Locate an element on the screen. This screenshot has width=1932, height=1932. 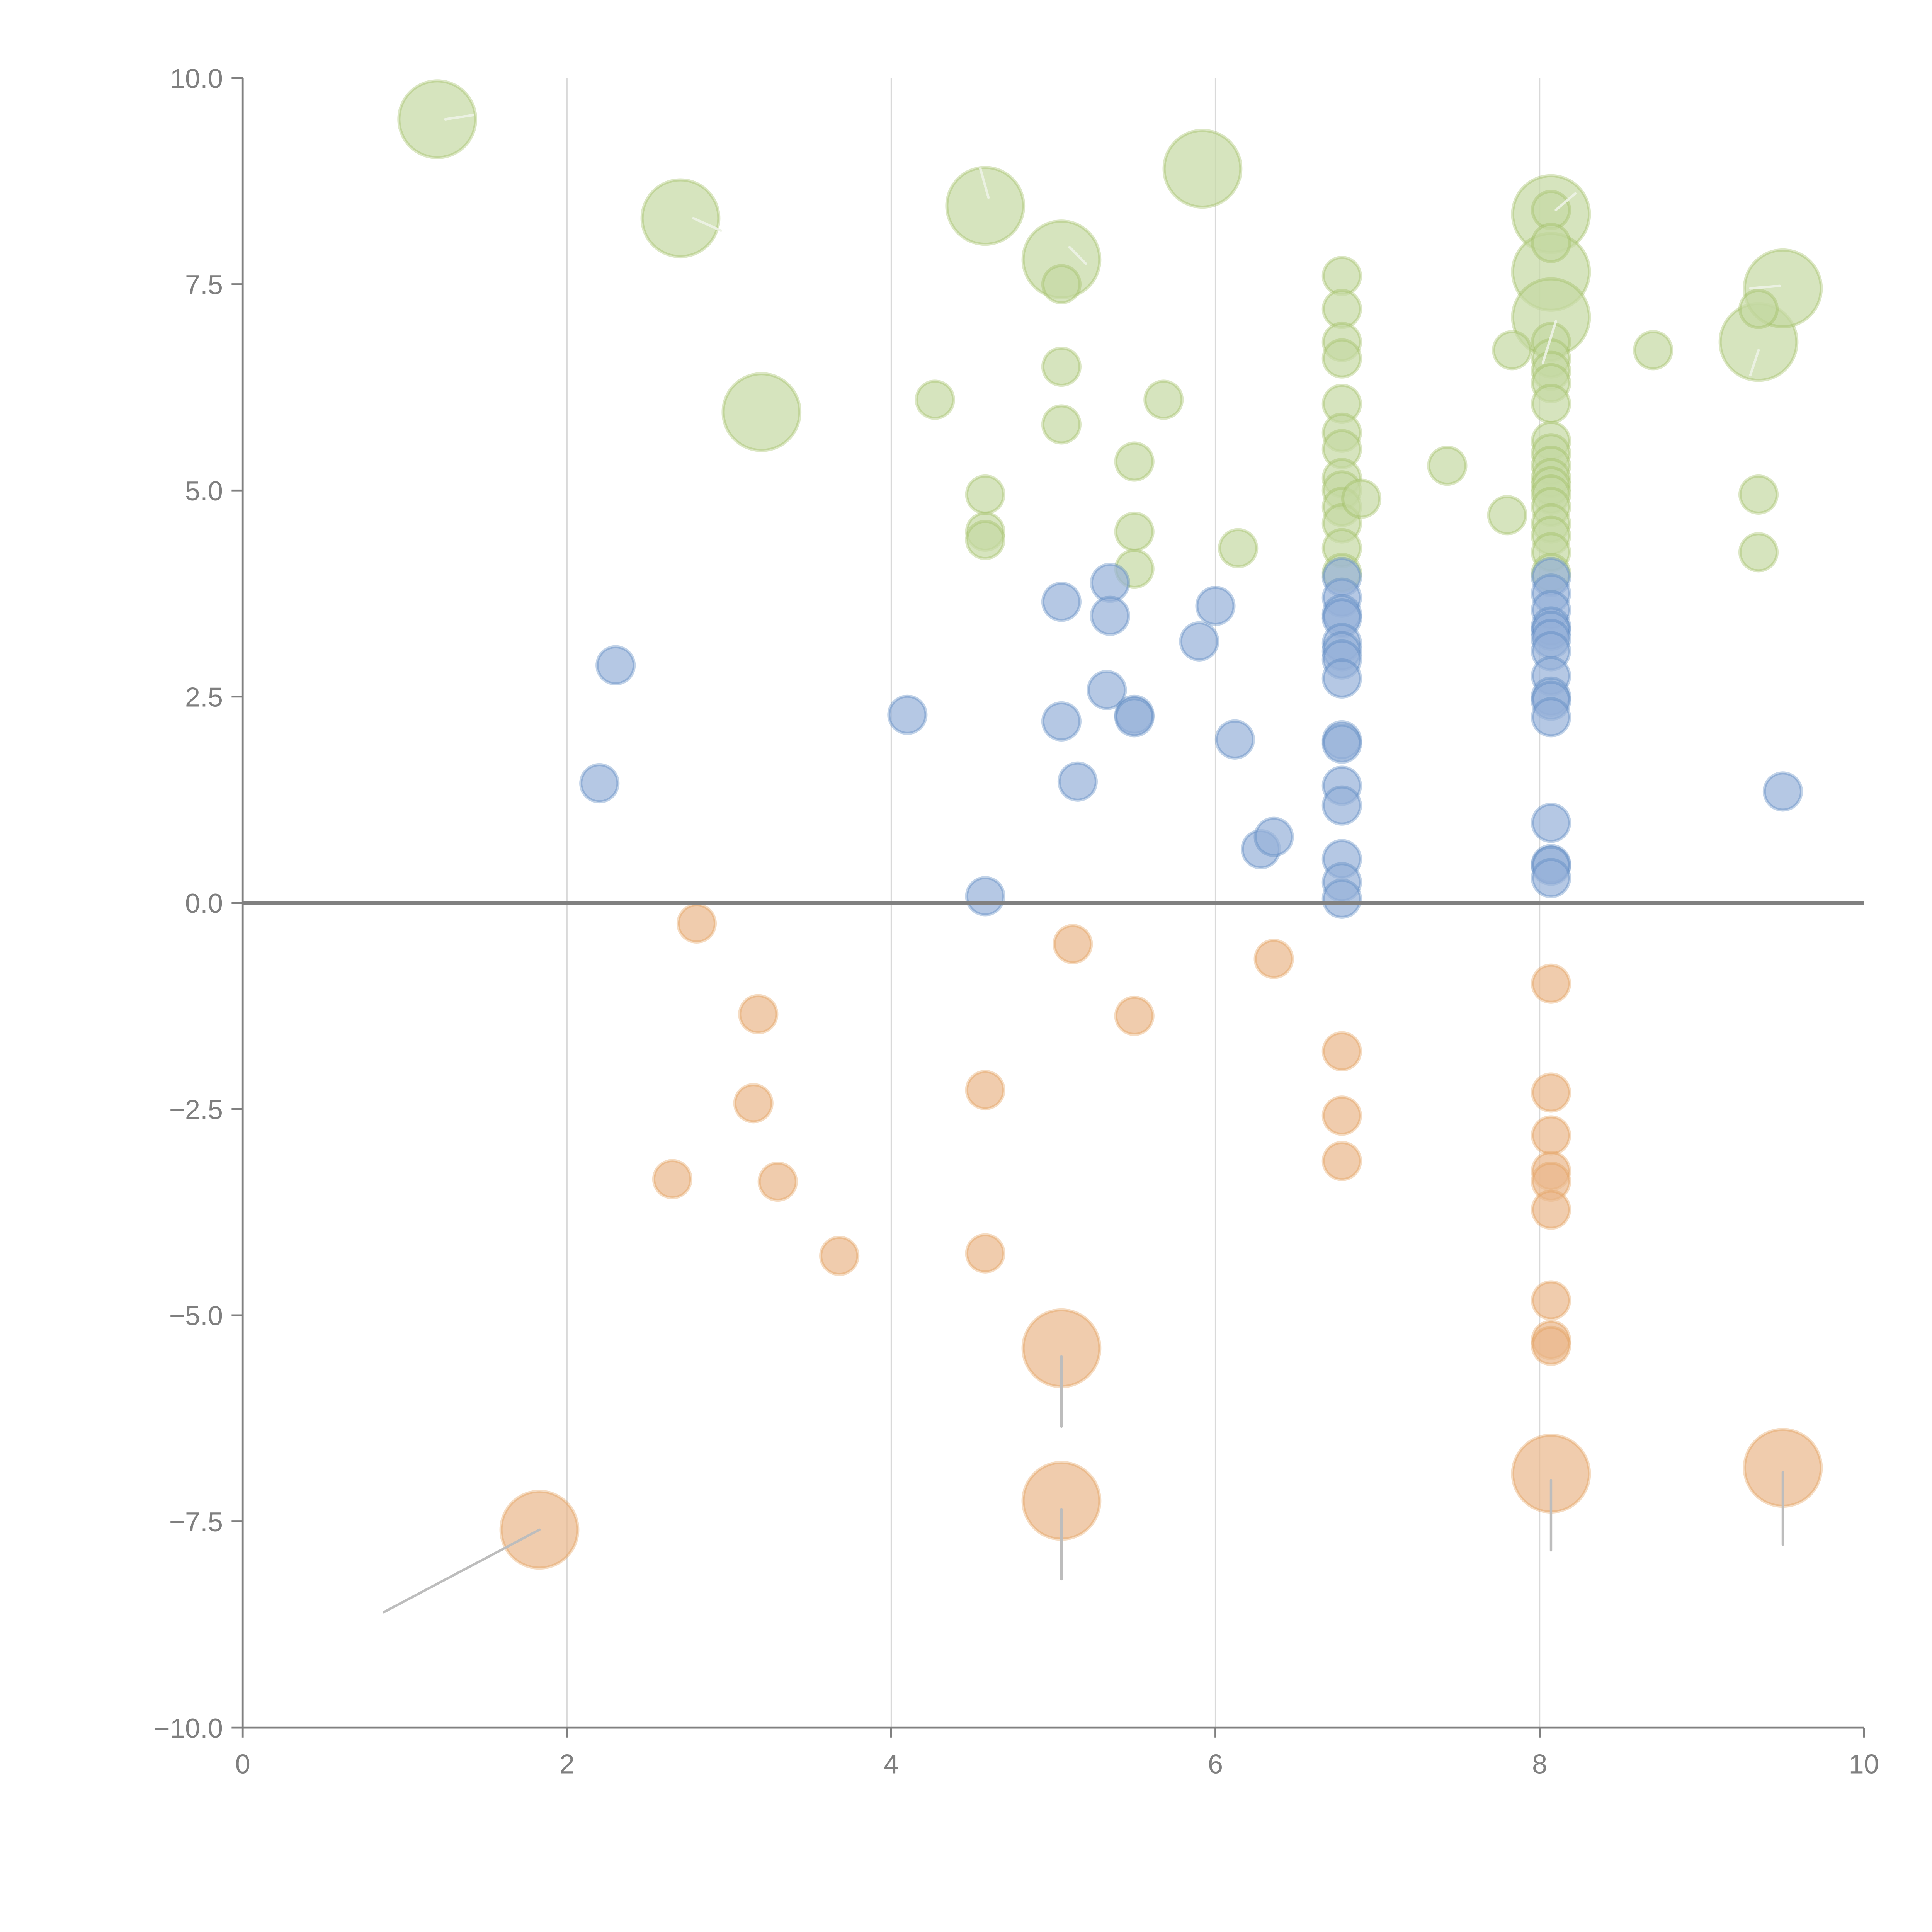
x-tick-label: 2 is located at coordinates (567, 1764).